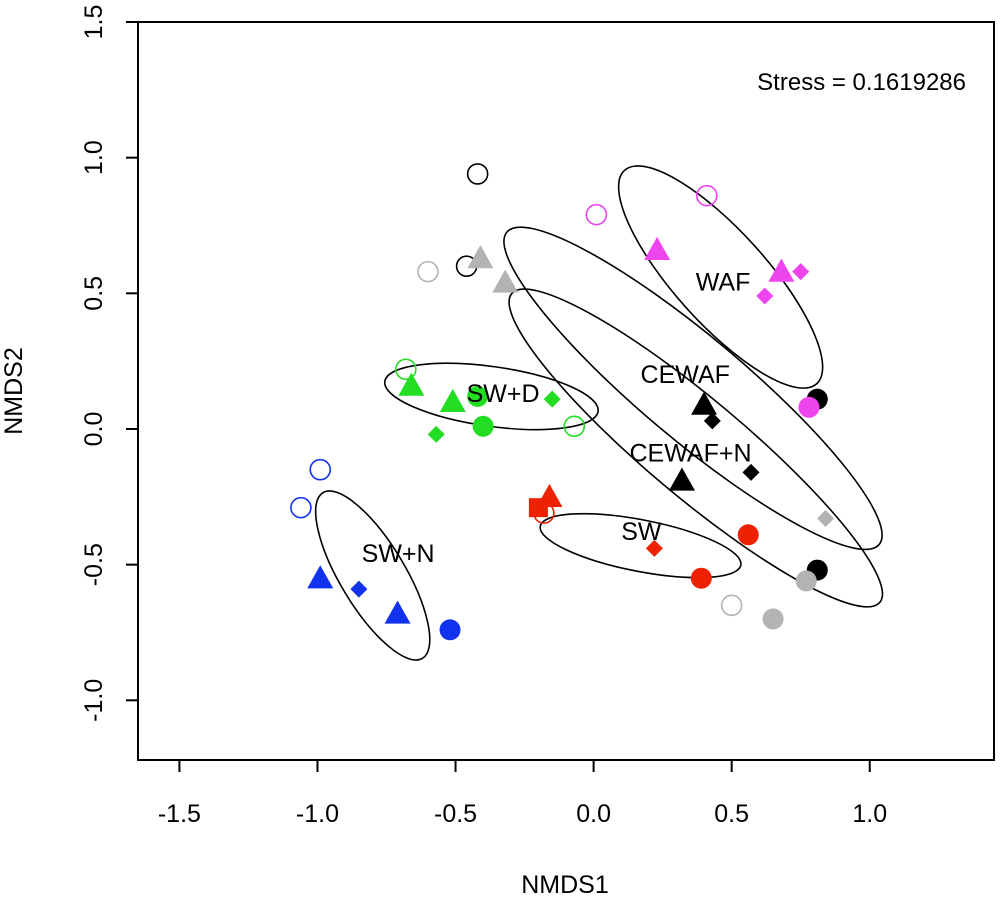 The image size is (1000, 904). What do you see at coordinates (731, 814) in the screenshot?
I see `x-tick-label: 0.5` at bounding box center [731, 814].